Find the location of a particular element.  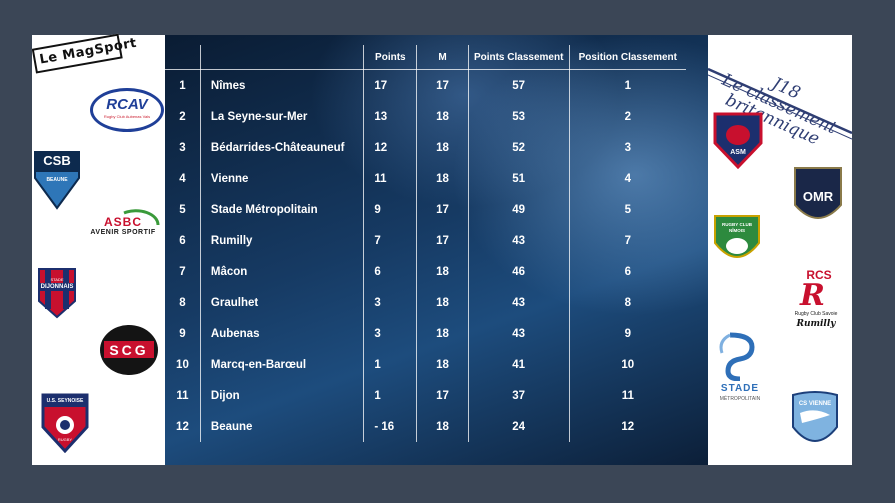

rugby-club-nimois-logo: RUGBY CLUB NÎMOIS is located at coordinates (737, 241).